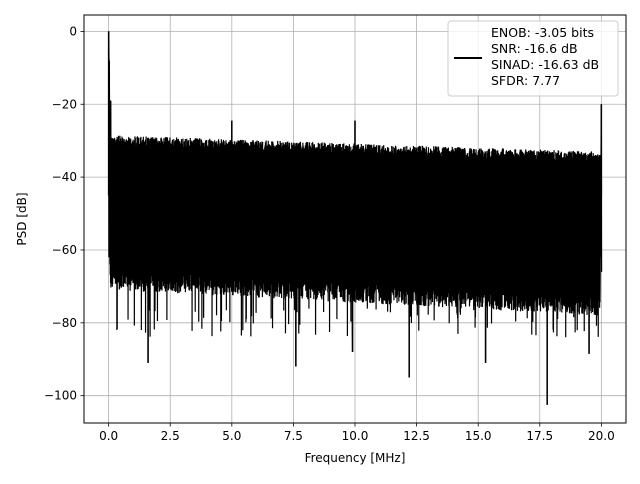 The image size is (640, 484). I want to click on legend-entry-sinad: SINAD: -16.63 dB, so click(545, 64).